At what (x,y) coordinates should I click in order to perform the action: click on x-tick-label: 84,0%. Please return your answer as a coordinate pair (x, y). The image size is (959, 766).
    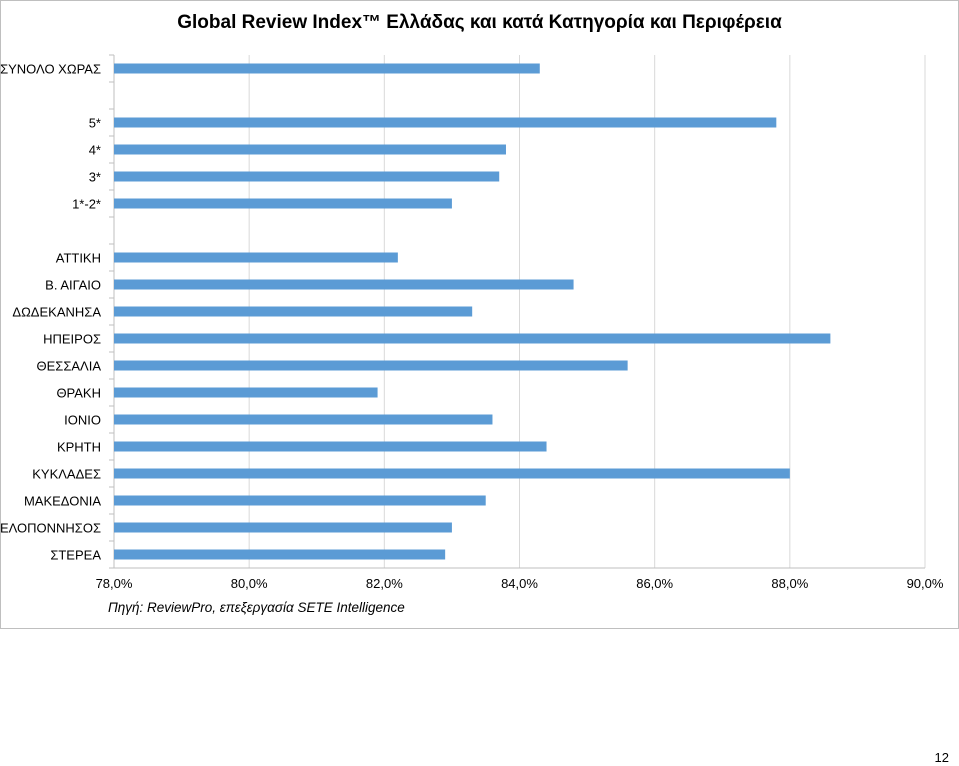
    Looking at the image, I should click on (519, 583).